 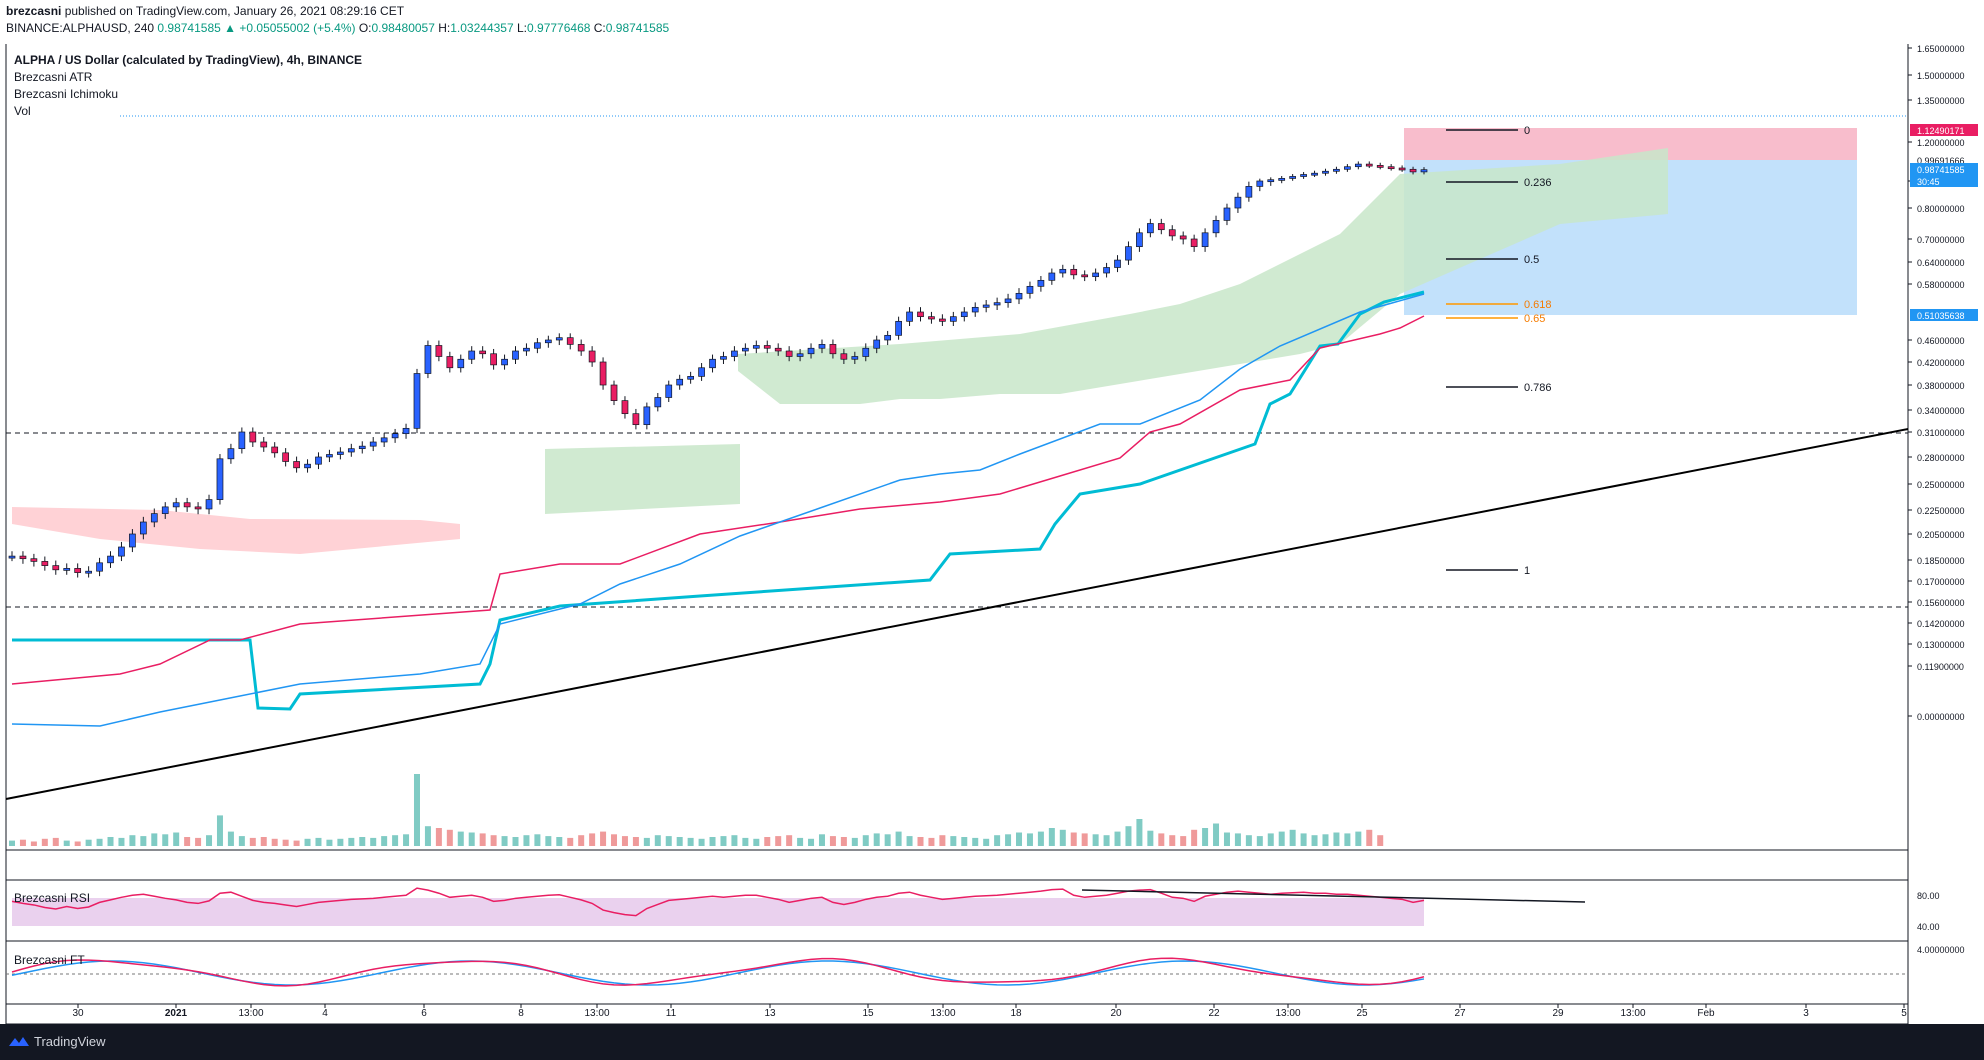 I want to click on author-name: brezcasni, so click(x=34, y=11).